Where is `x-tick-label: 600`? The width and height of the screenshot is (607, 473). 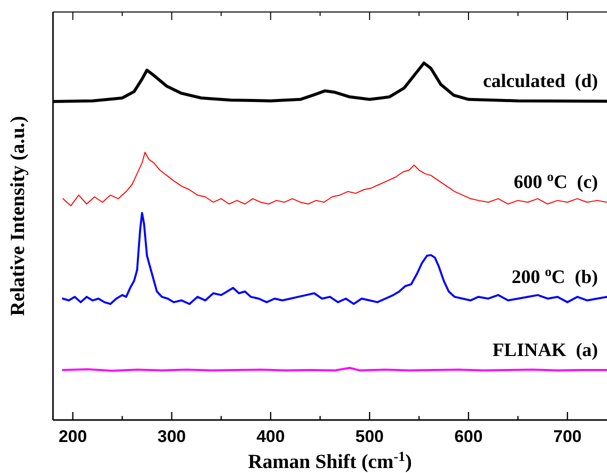 x-tick-label: 600 is located at coordinates (468, 436).